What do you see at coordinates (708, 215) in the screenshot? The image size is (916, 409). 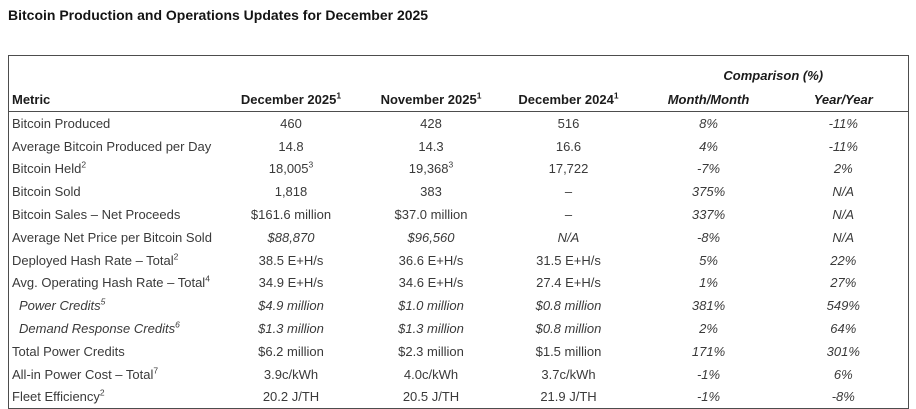 I see `comparison-value: 337%` at bounding box center [708, 215].